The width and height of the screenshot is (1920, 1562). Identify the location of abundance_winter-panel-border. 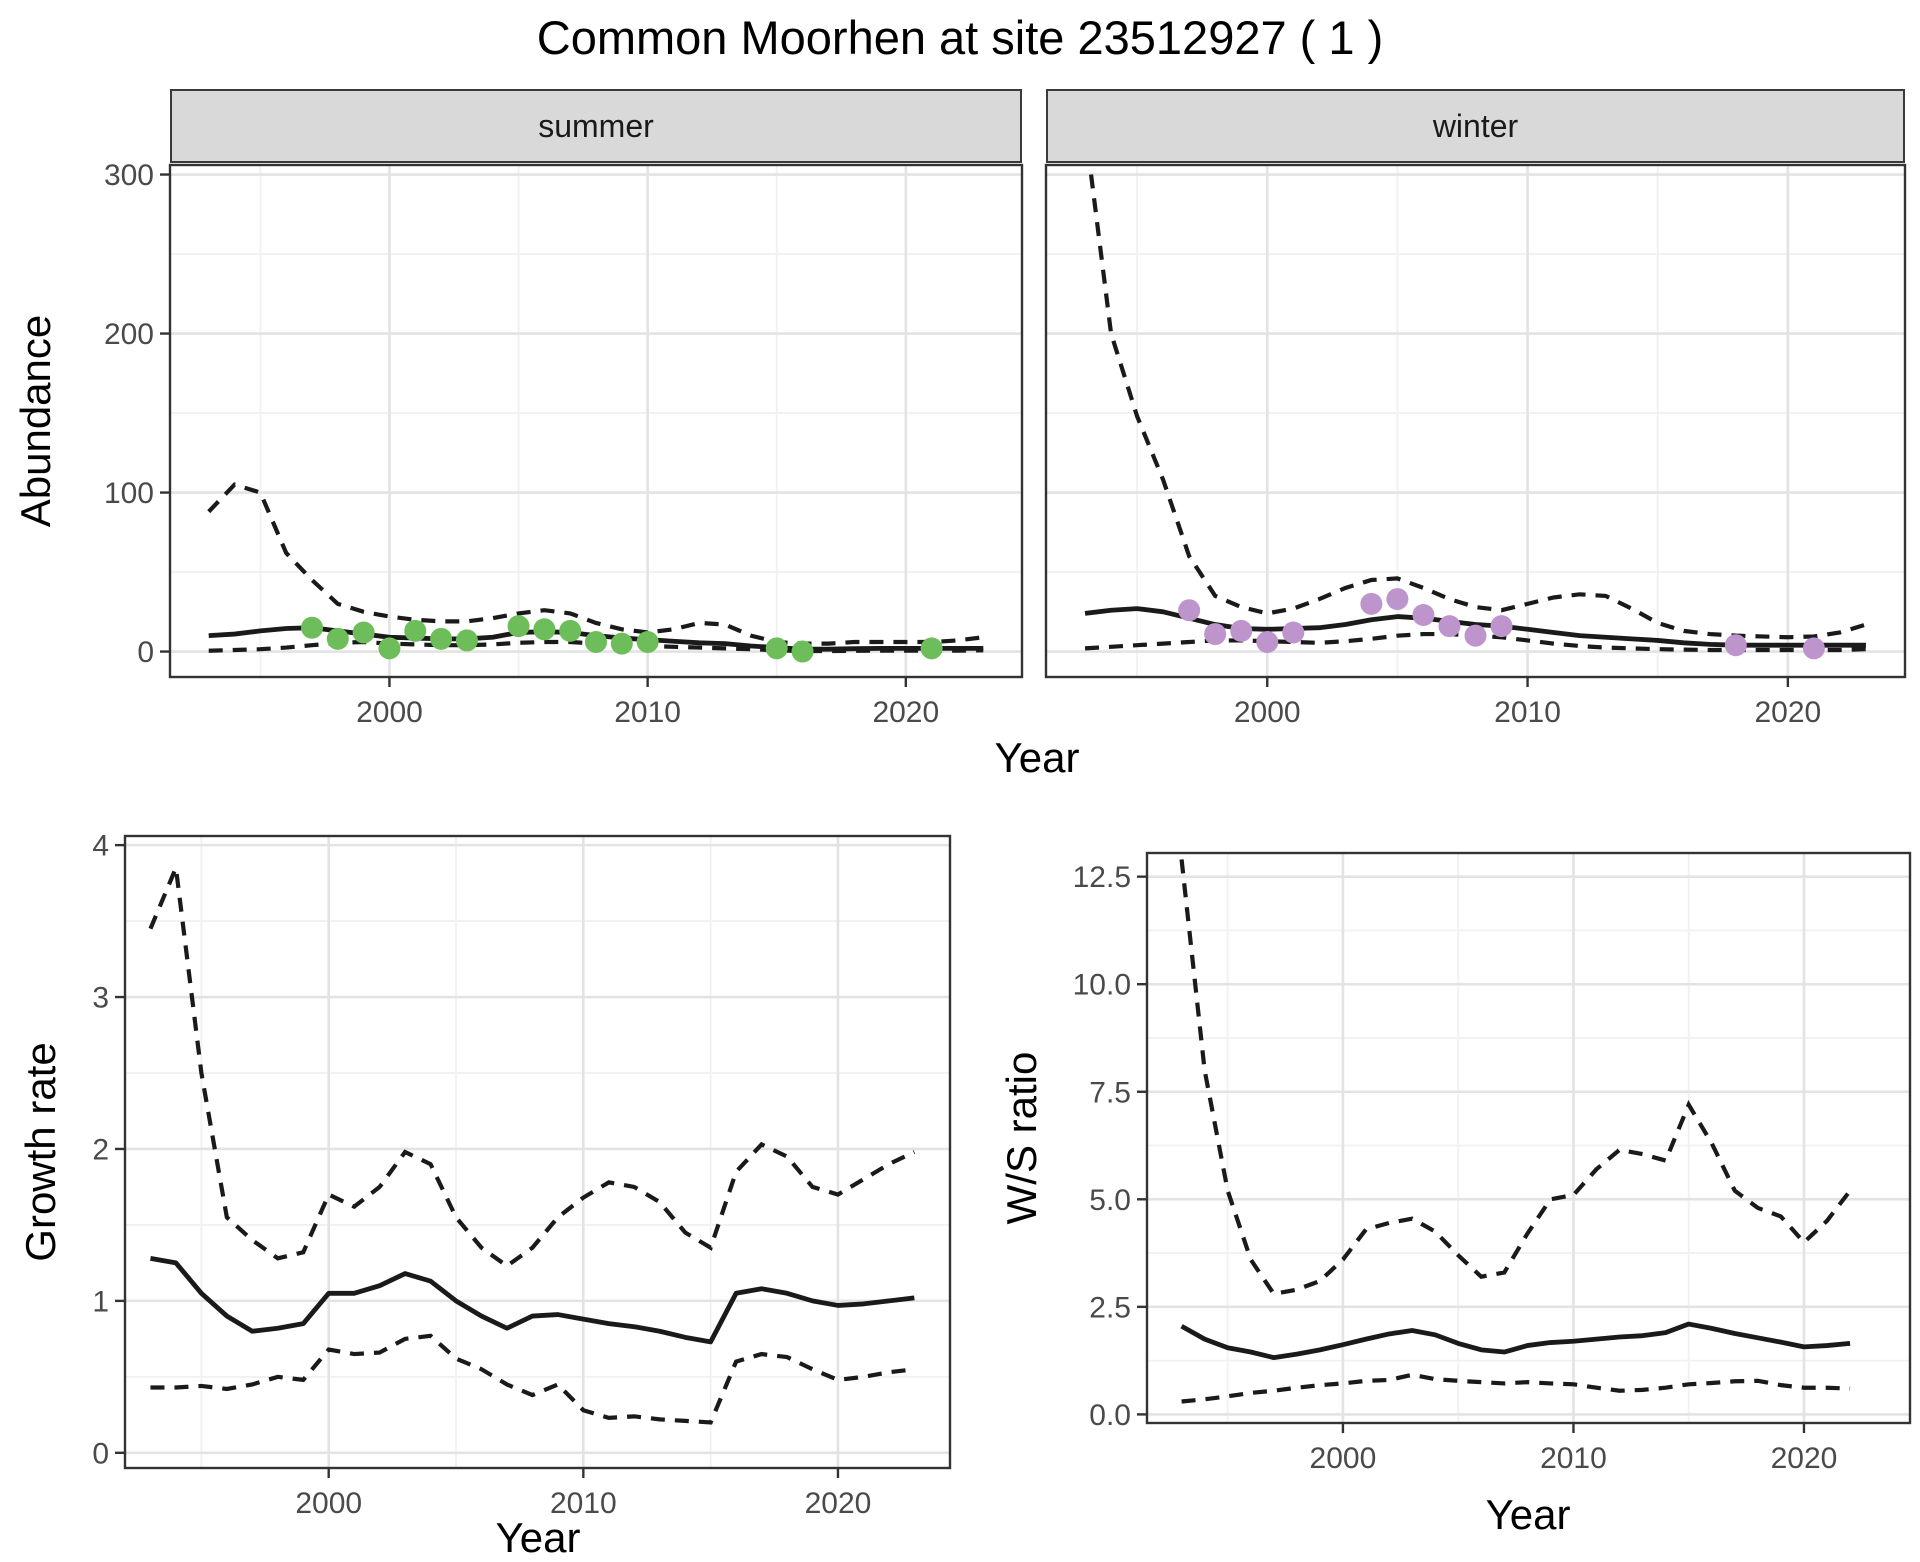
(1475, 421).